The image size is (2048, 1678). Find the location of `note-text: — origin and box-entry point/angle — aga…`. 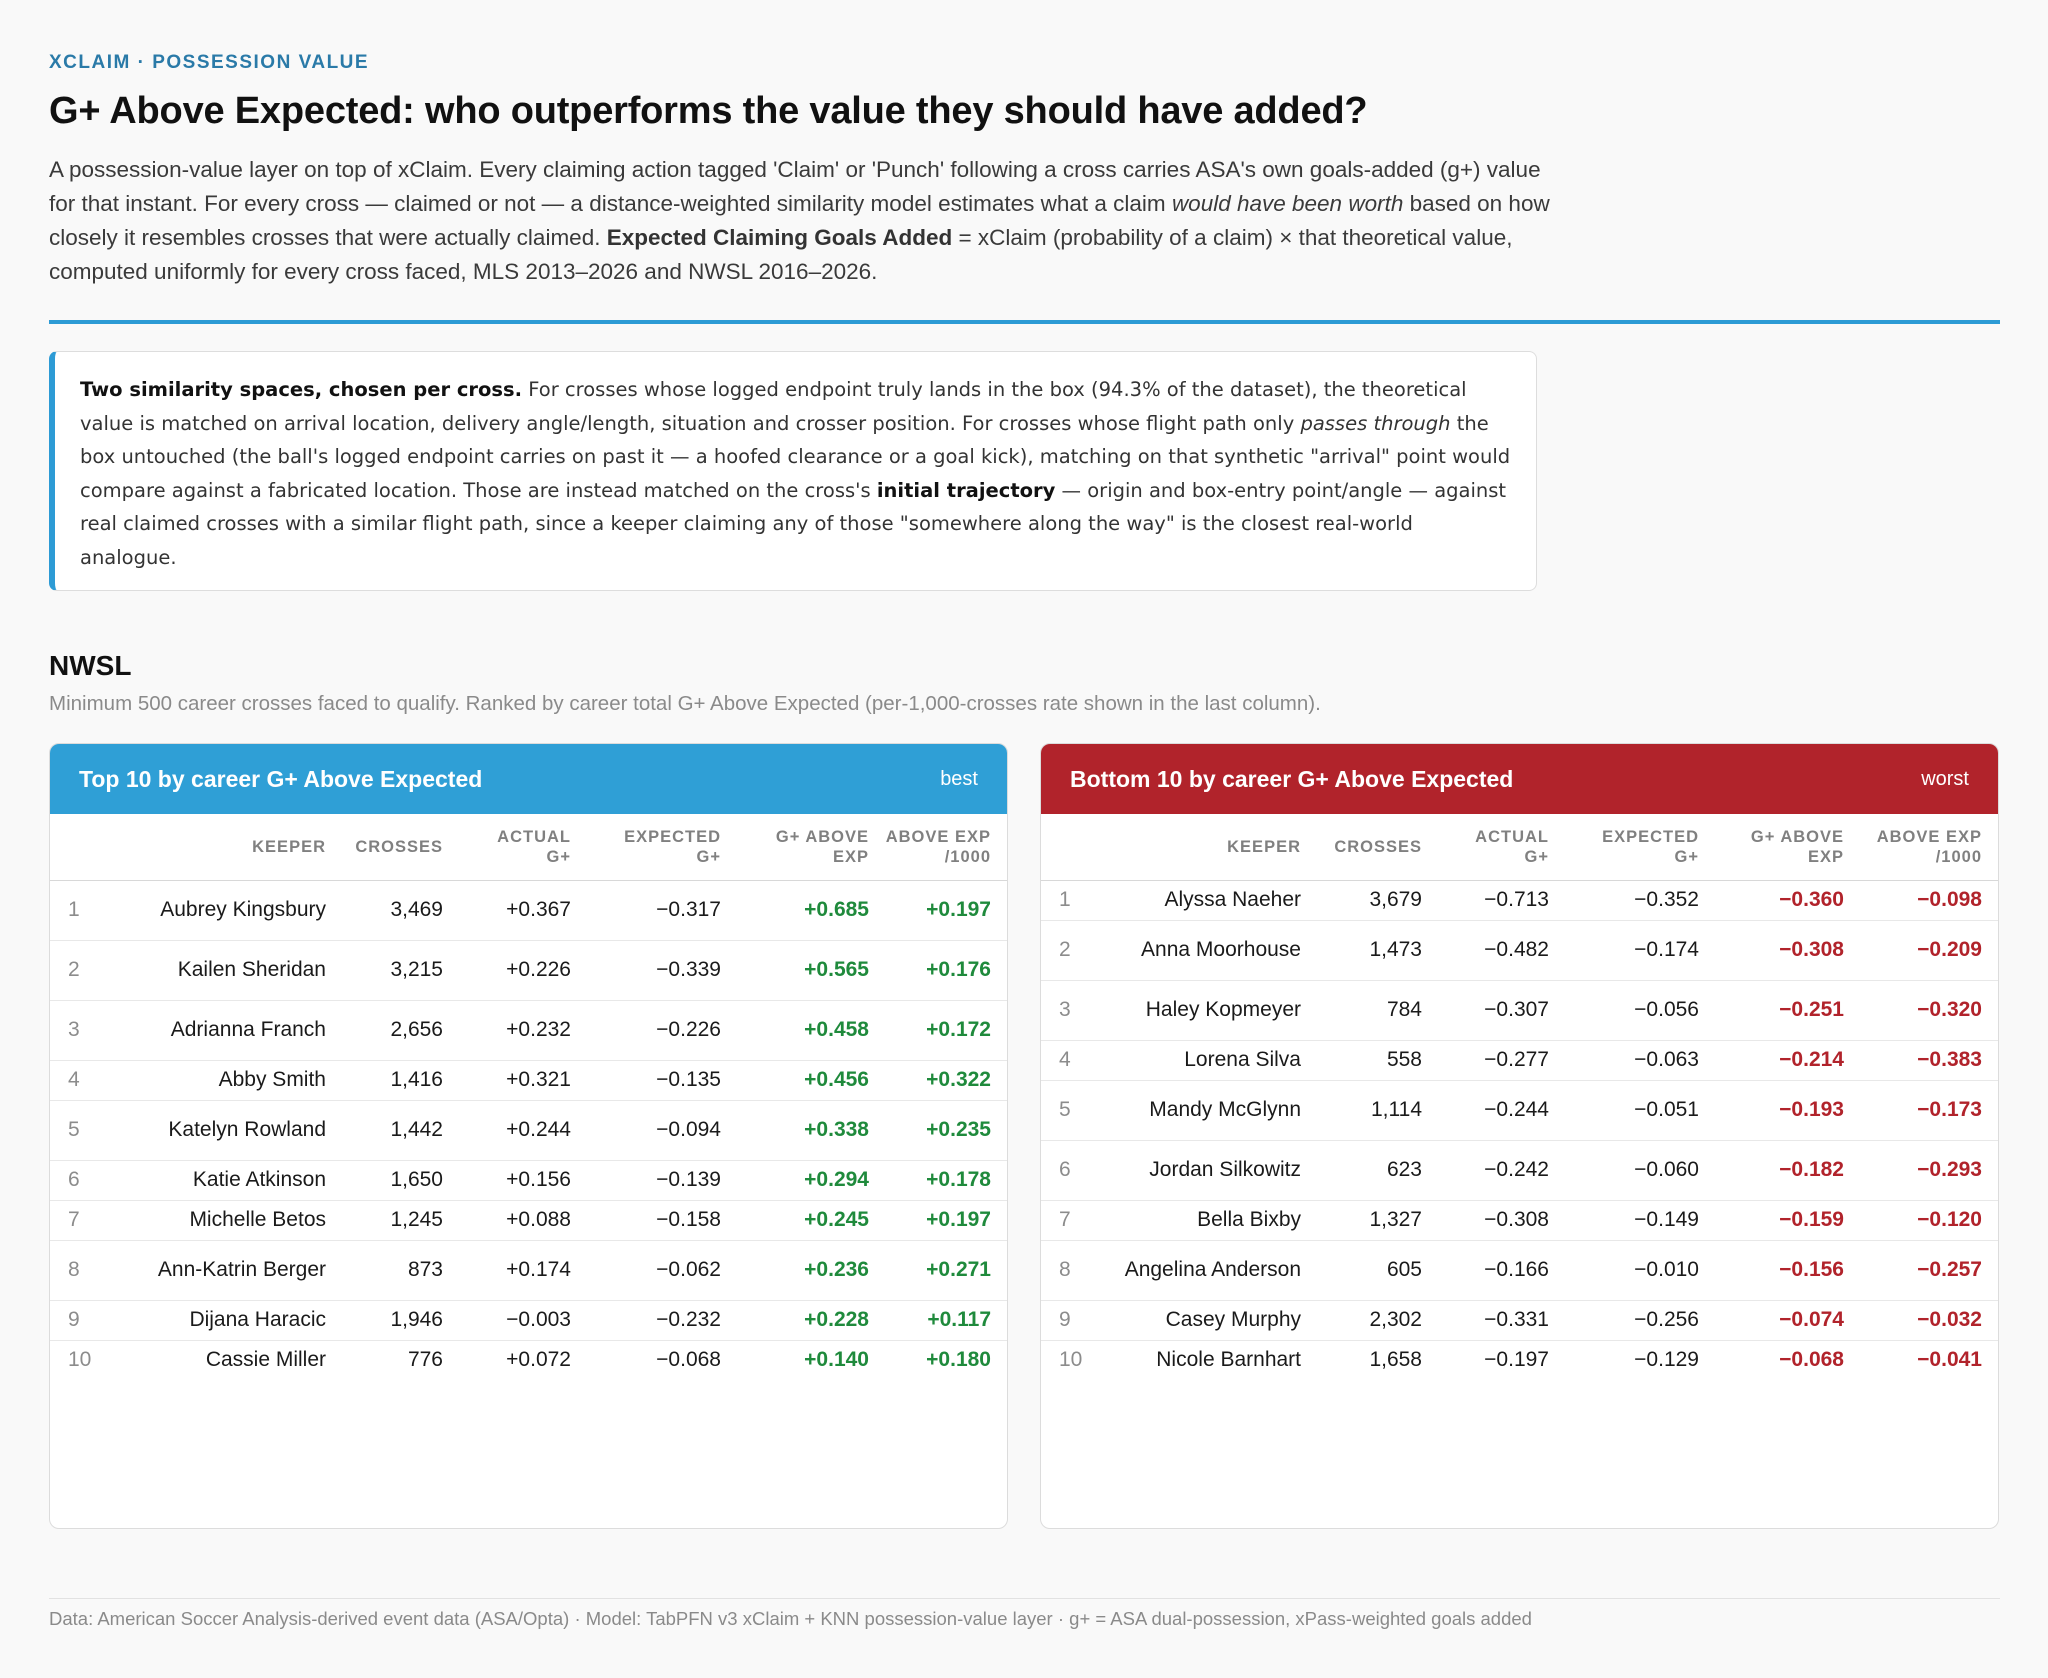

note-text: — origin and box-entry point/angle — aga… is located at coordinates (793, 523).